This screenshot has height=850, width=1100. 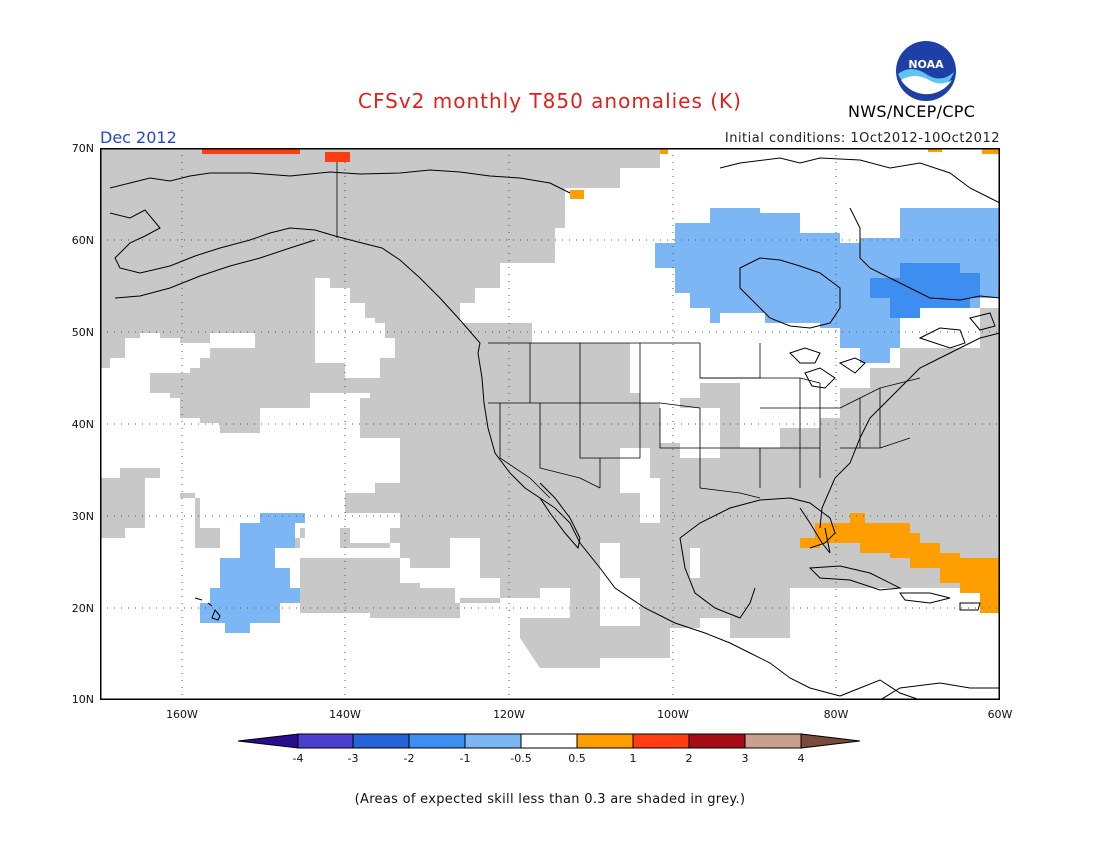 I want to click on positive-anomaly-orange-atlantic, so click(x=900, y=563).